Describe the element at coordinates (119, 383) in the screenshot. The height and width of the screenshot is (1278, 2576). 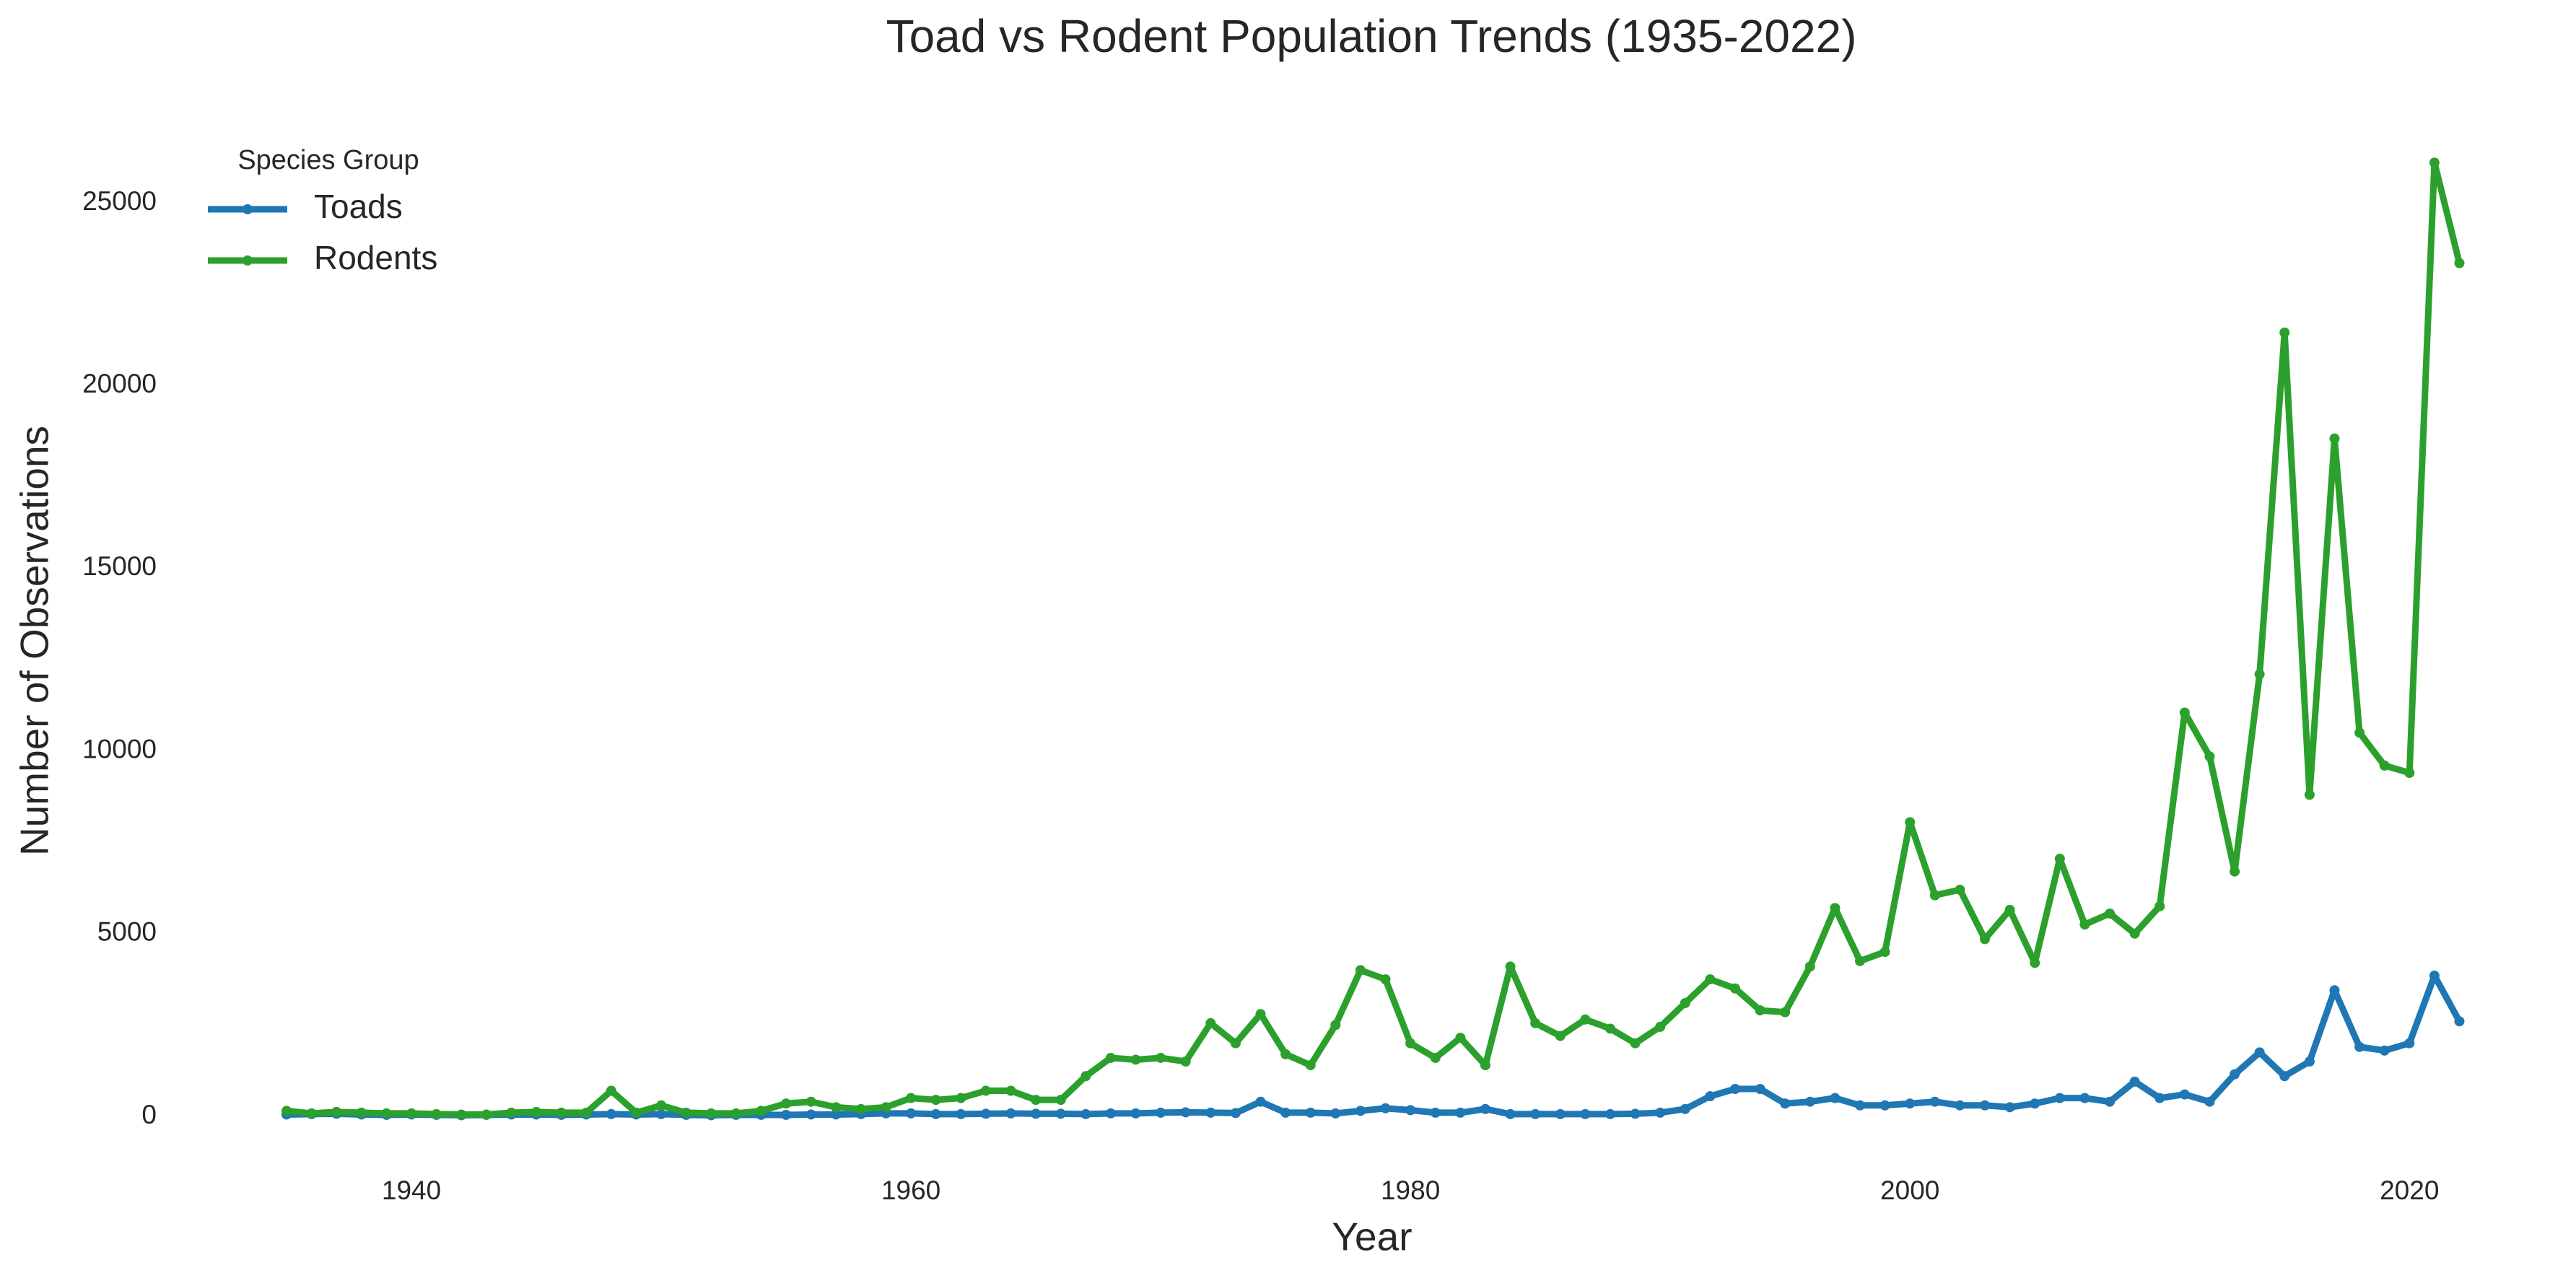
I see `y-tick-label: 20000` at that location.